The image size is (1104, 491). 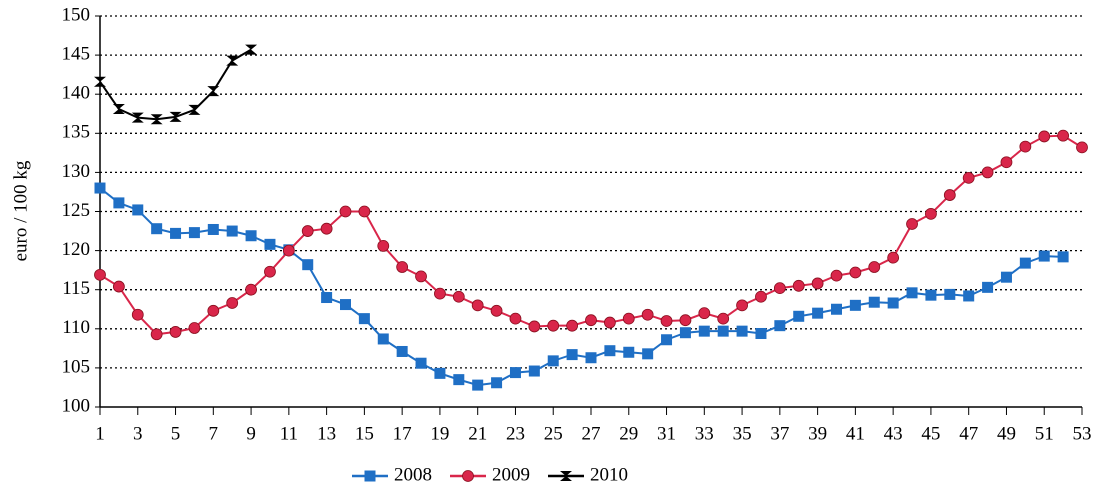 What do you see at coordinates (289, 433) in the screenshot?
I see `x-tick-label: 11` at bounding box center [289, 433].